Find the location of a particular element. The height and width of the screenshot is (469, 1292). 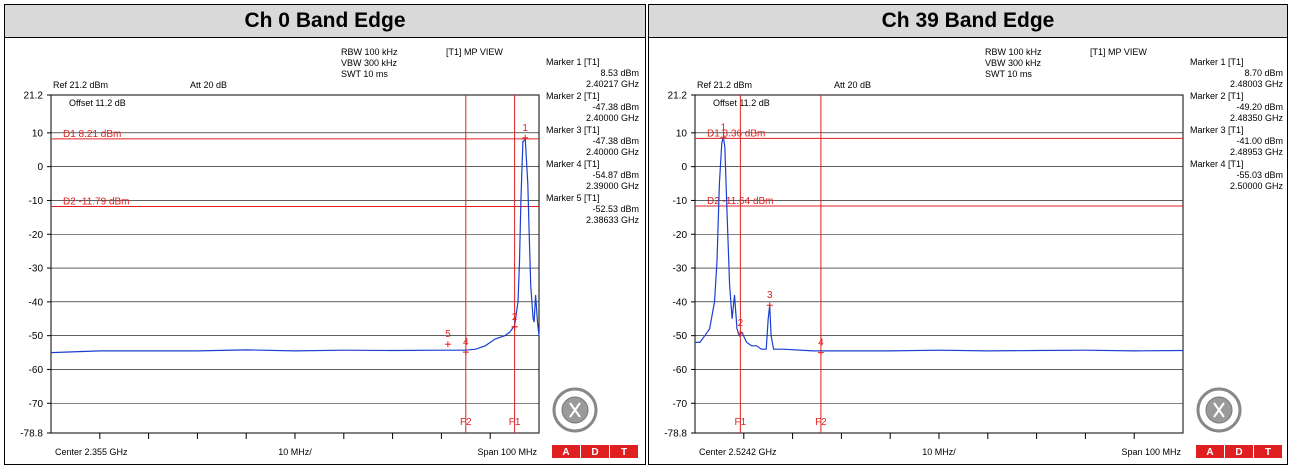

limit-line-label: D2 -11.79 dBm is located at coordinates (96, 202).